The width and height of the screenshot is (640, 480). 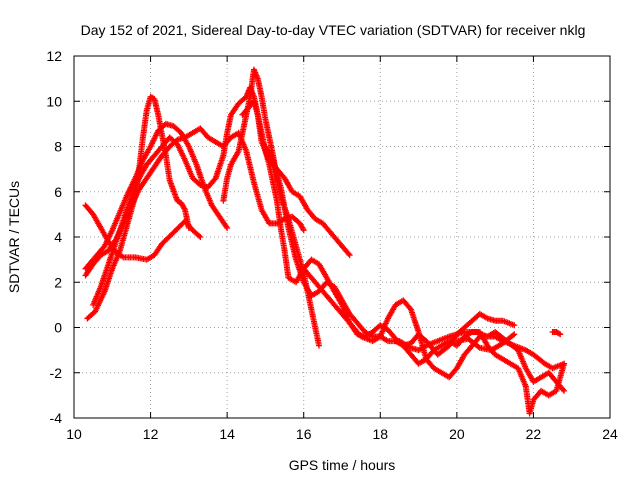 What do you see at coordinates (304, 434) in the screenshot?
I see `x-tick-label: 16` at bounding box center [304, 434].